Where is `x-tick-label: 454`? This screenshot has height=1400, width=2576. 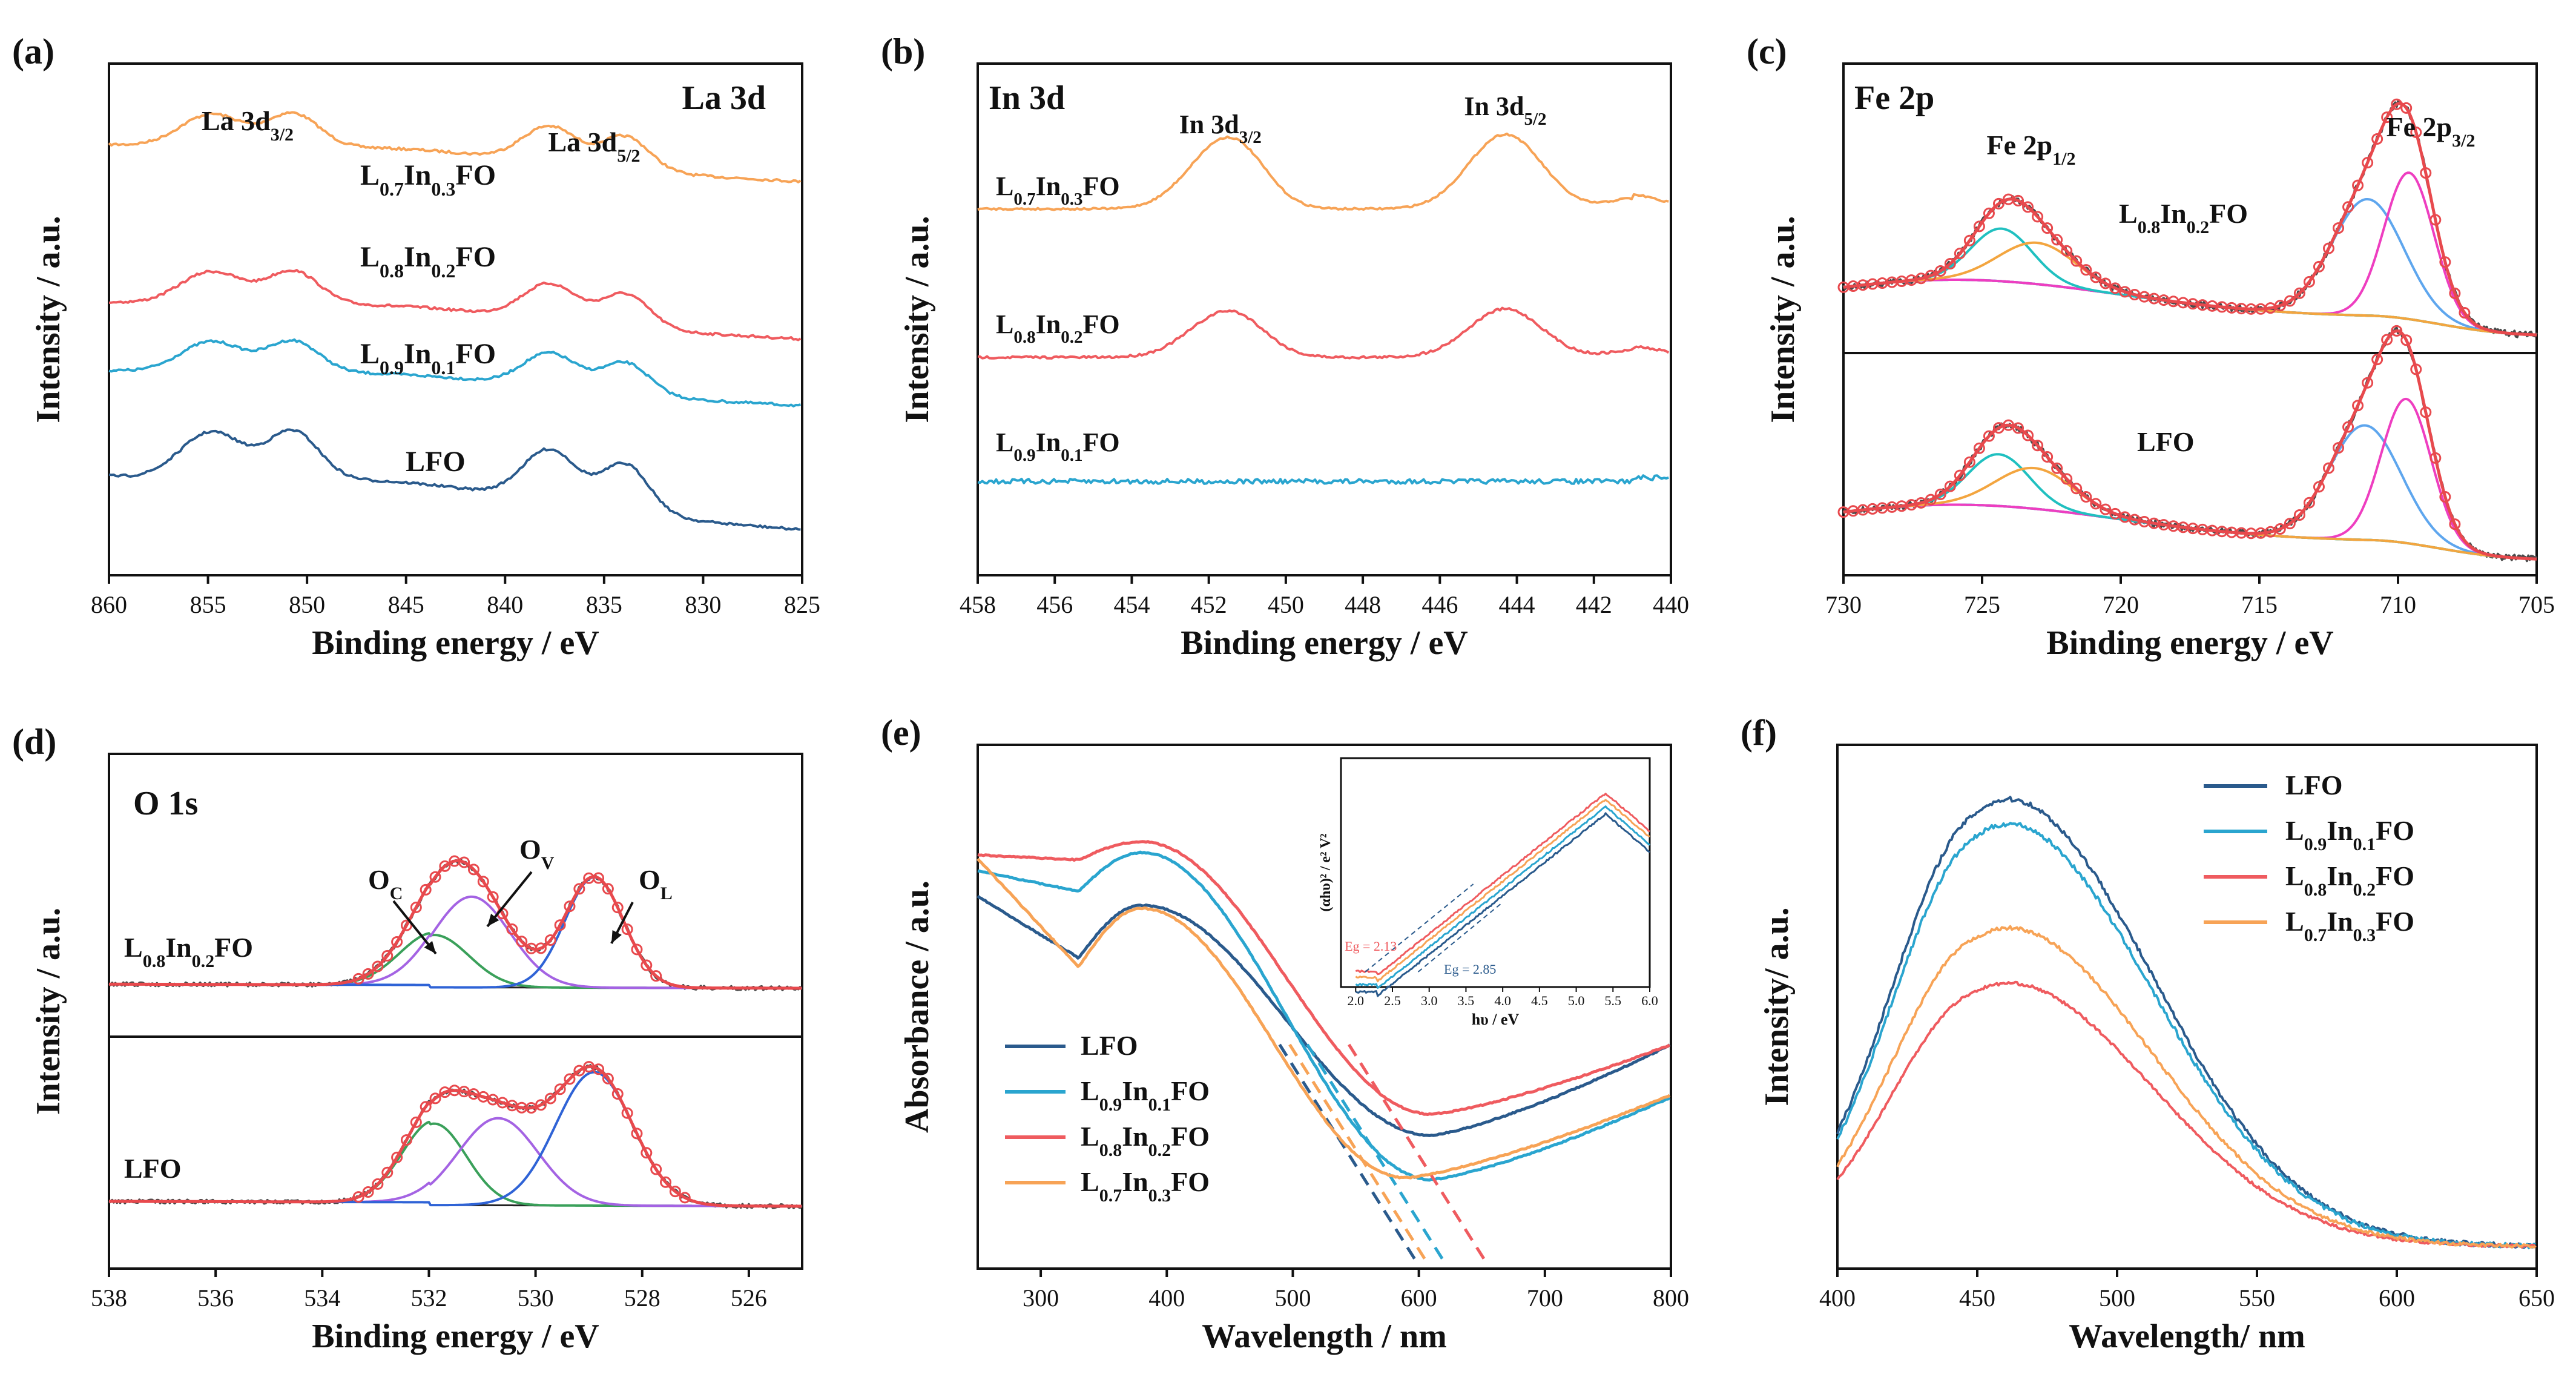 x-tick-label: 454 is located at coordinates (1131, 604).